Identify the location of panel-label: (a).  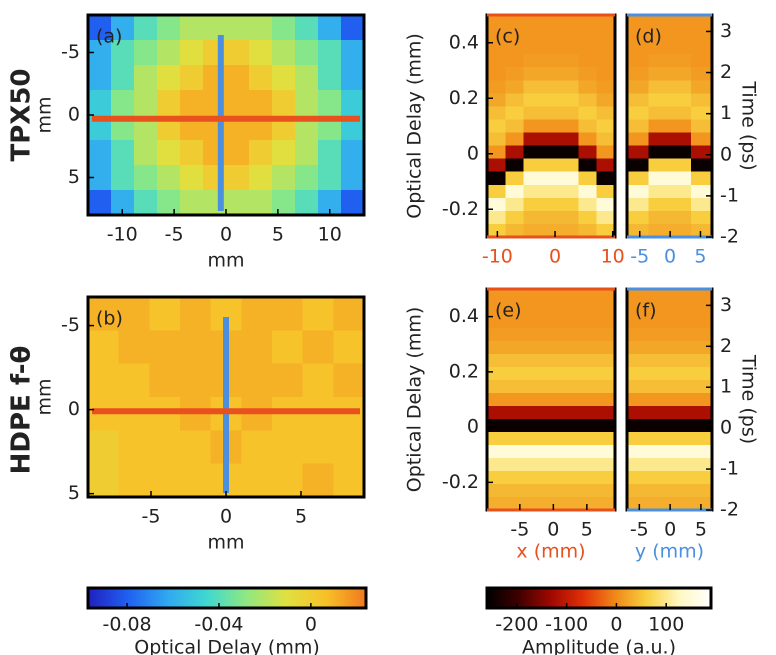
(109, 37).